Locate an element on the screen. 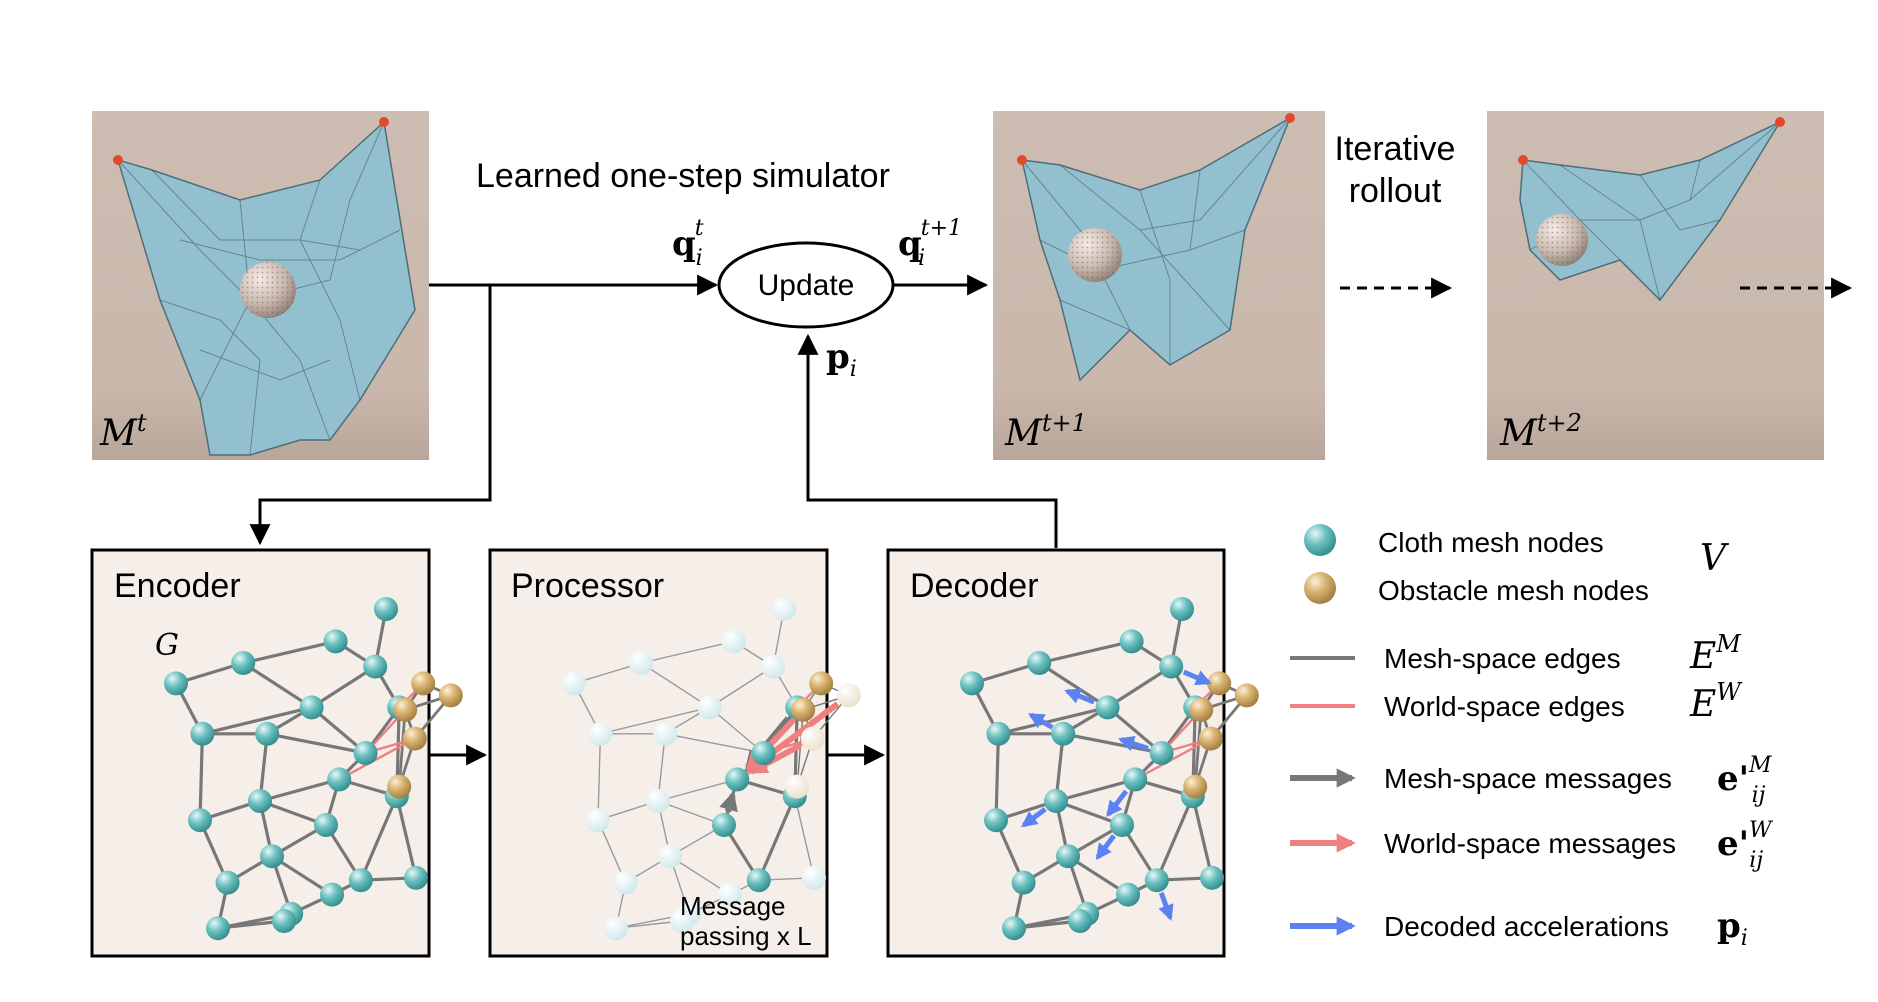 The width and height of the screenshot is (1878, 1002). frame-label-t-plus-2: Mt+2 is located at coordinates (1540, 431).